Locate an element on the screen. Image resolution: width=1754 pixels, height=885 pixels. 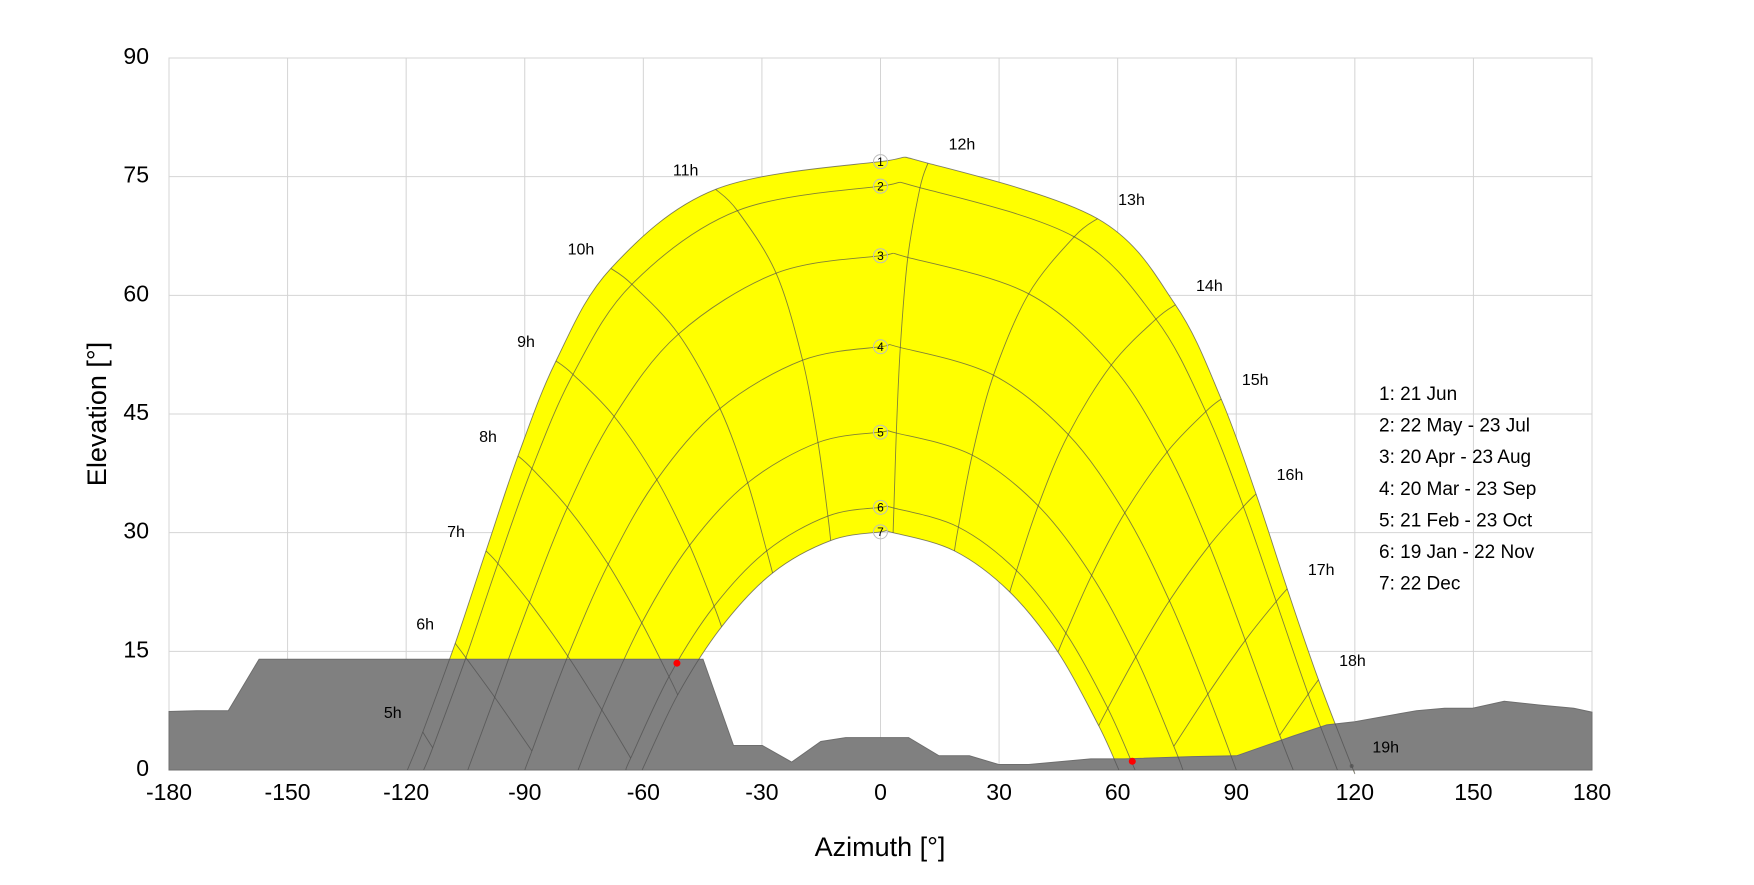
hour-label: 13h is located at coordinates (1131, 200).